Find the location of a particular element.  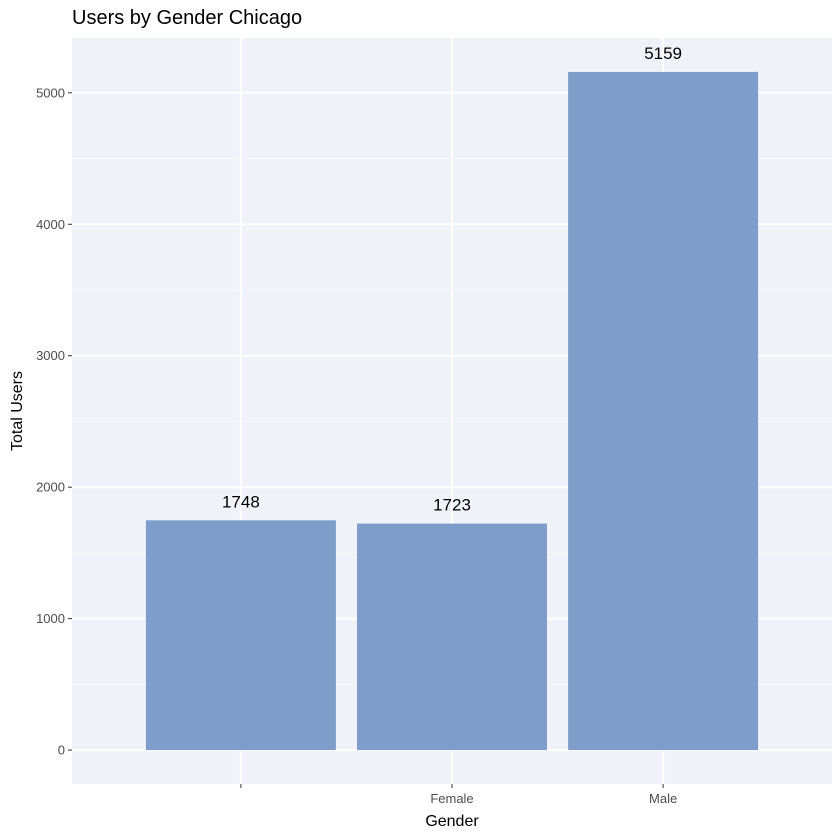

y-axis-title: Total Users is located at coordinates (17, 411).